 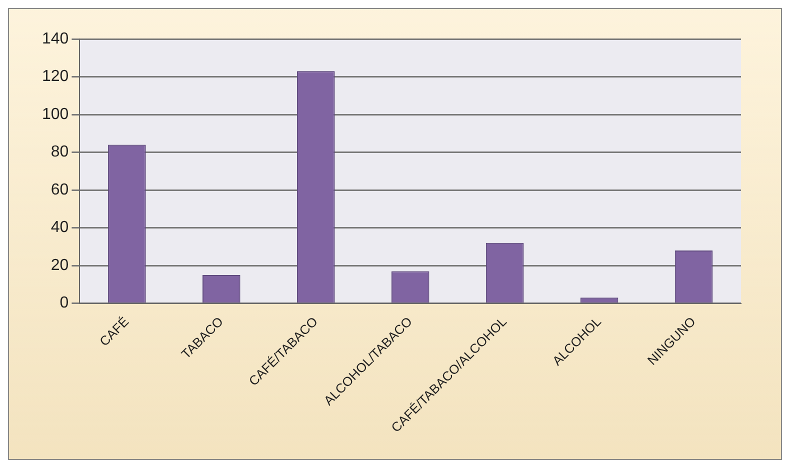 I want to click on y-tick-label: 120, so click(x=55, y=77).